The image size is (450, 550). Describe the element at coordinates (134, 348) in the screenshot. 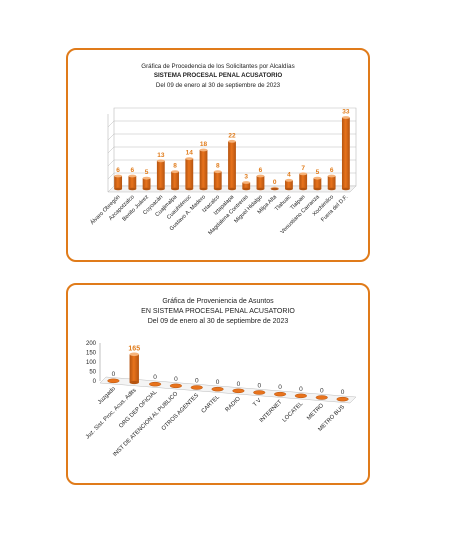

I see `chart2-data-label: 165` at that location.